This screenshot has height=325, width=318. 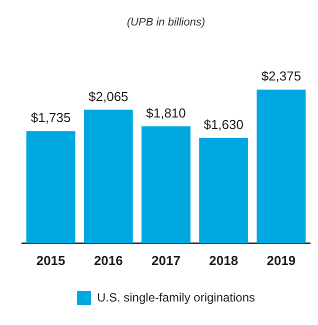 What do you see at coordinates (224, 124) in the screenshot?
I see `data-label: $1,630` at bounding box center [224, 124].